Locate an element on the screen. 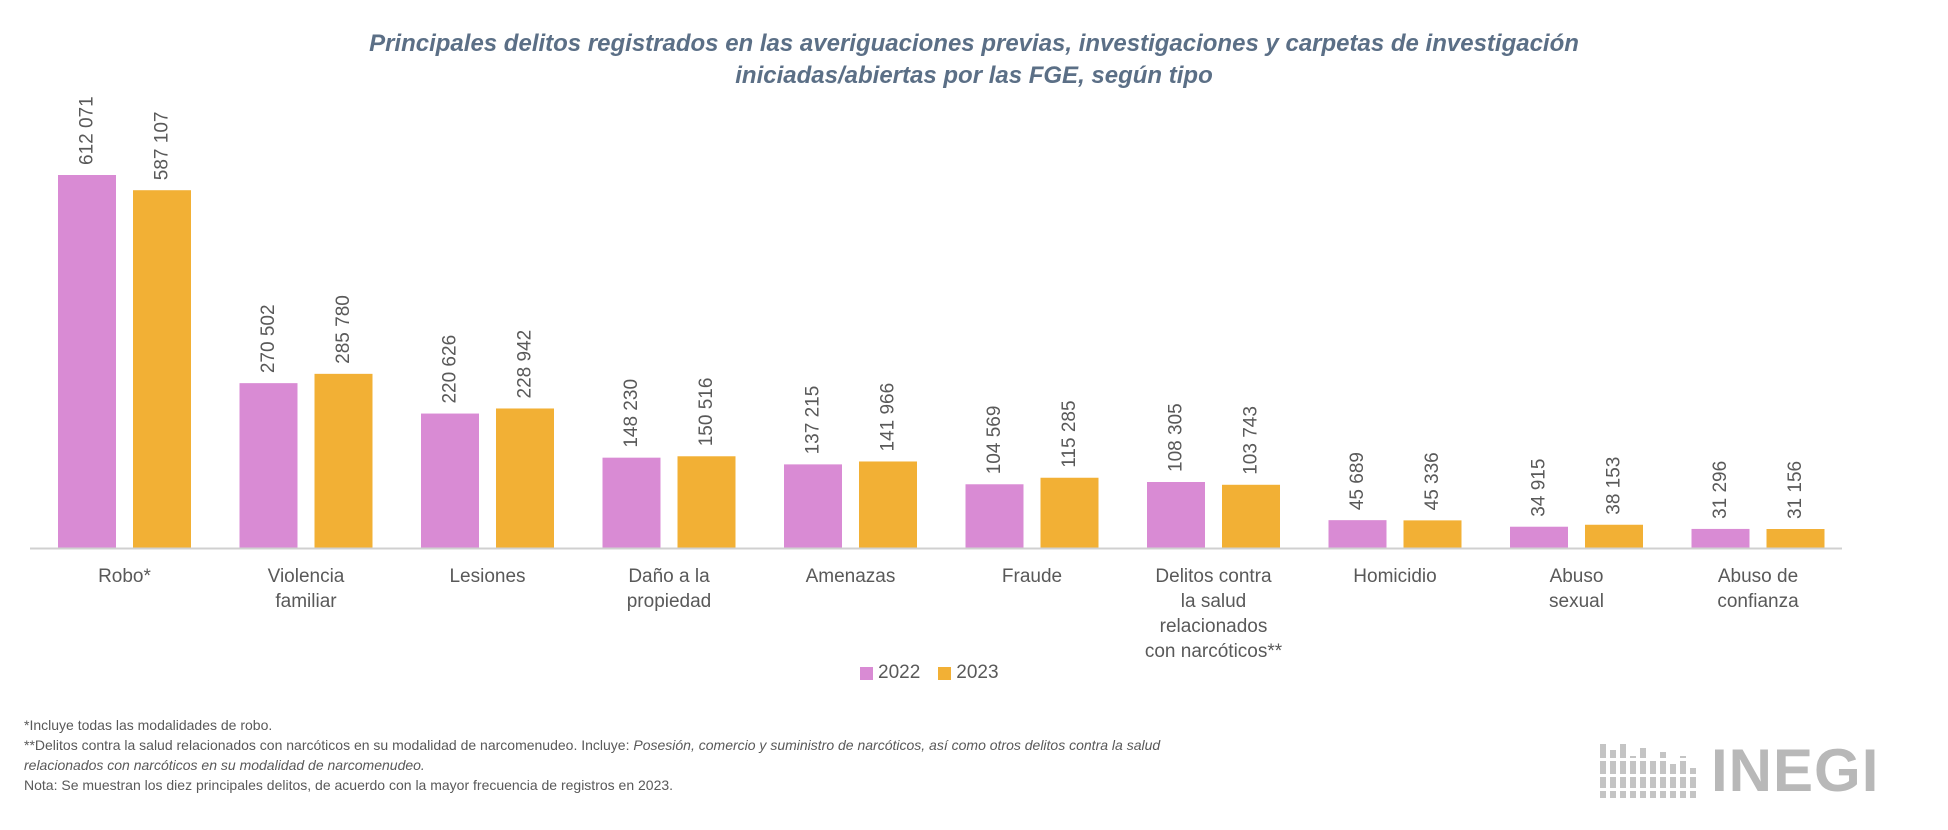  inegi-logo: INEGI is located at coordinates (1738, 771).